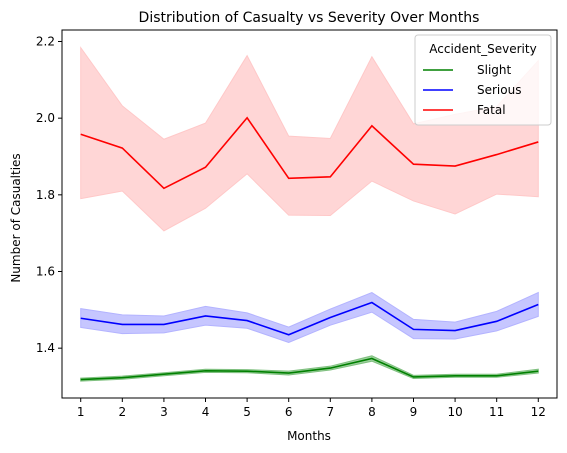 The image size is (567, 453). Describe the element at coordinates (81, 412) in the screenshot. I see `x-tick-label: 1` at that location.